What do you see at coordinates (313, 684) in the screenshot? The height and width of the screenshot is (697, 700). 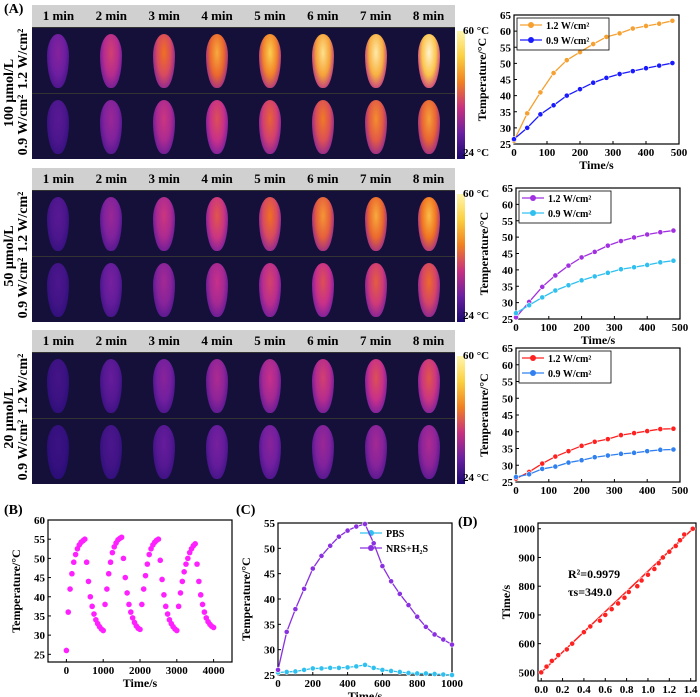 I see `x-tick-label: 200` at bounding box center [313, 684].